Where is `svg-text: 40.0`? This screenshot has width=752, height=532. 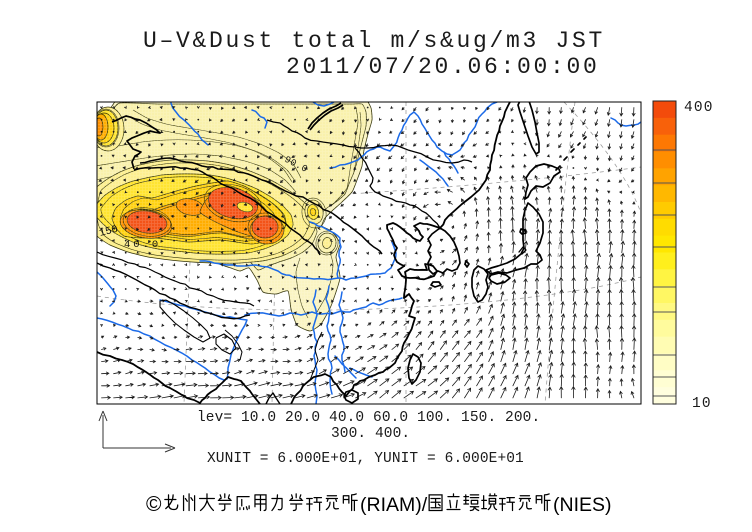 svg-text: 40.0 is located at coordinates (142, 245).